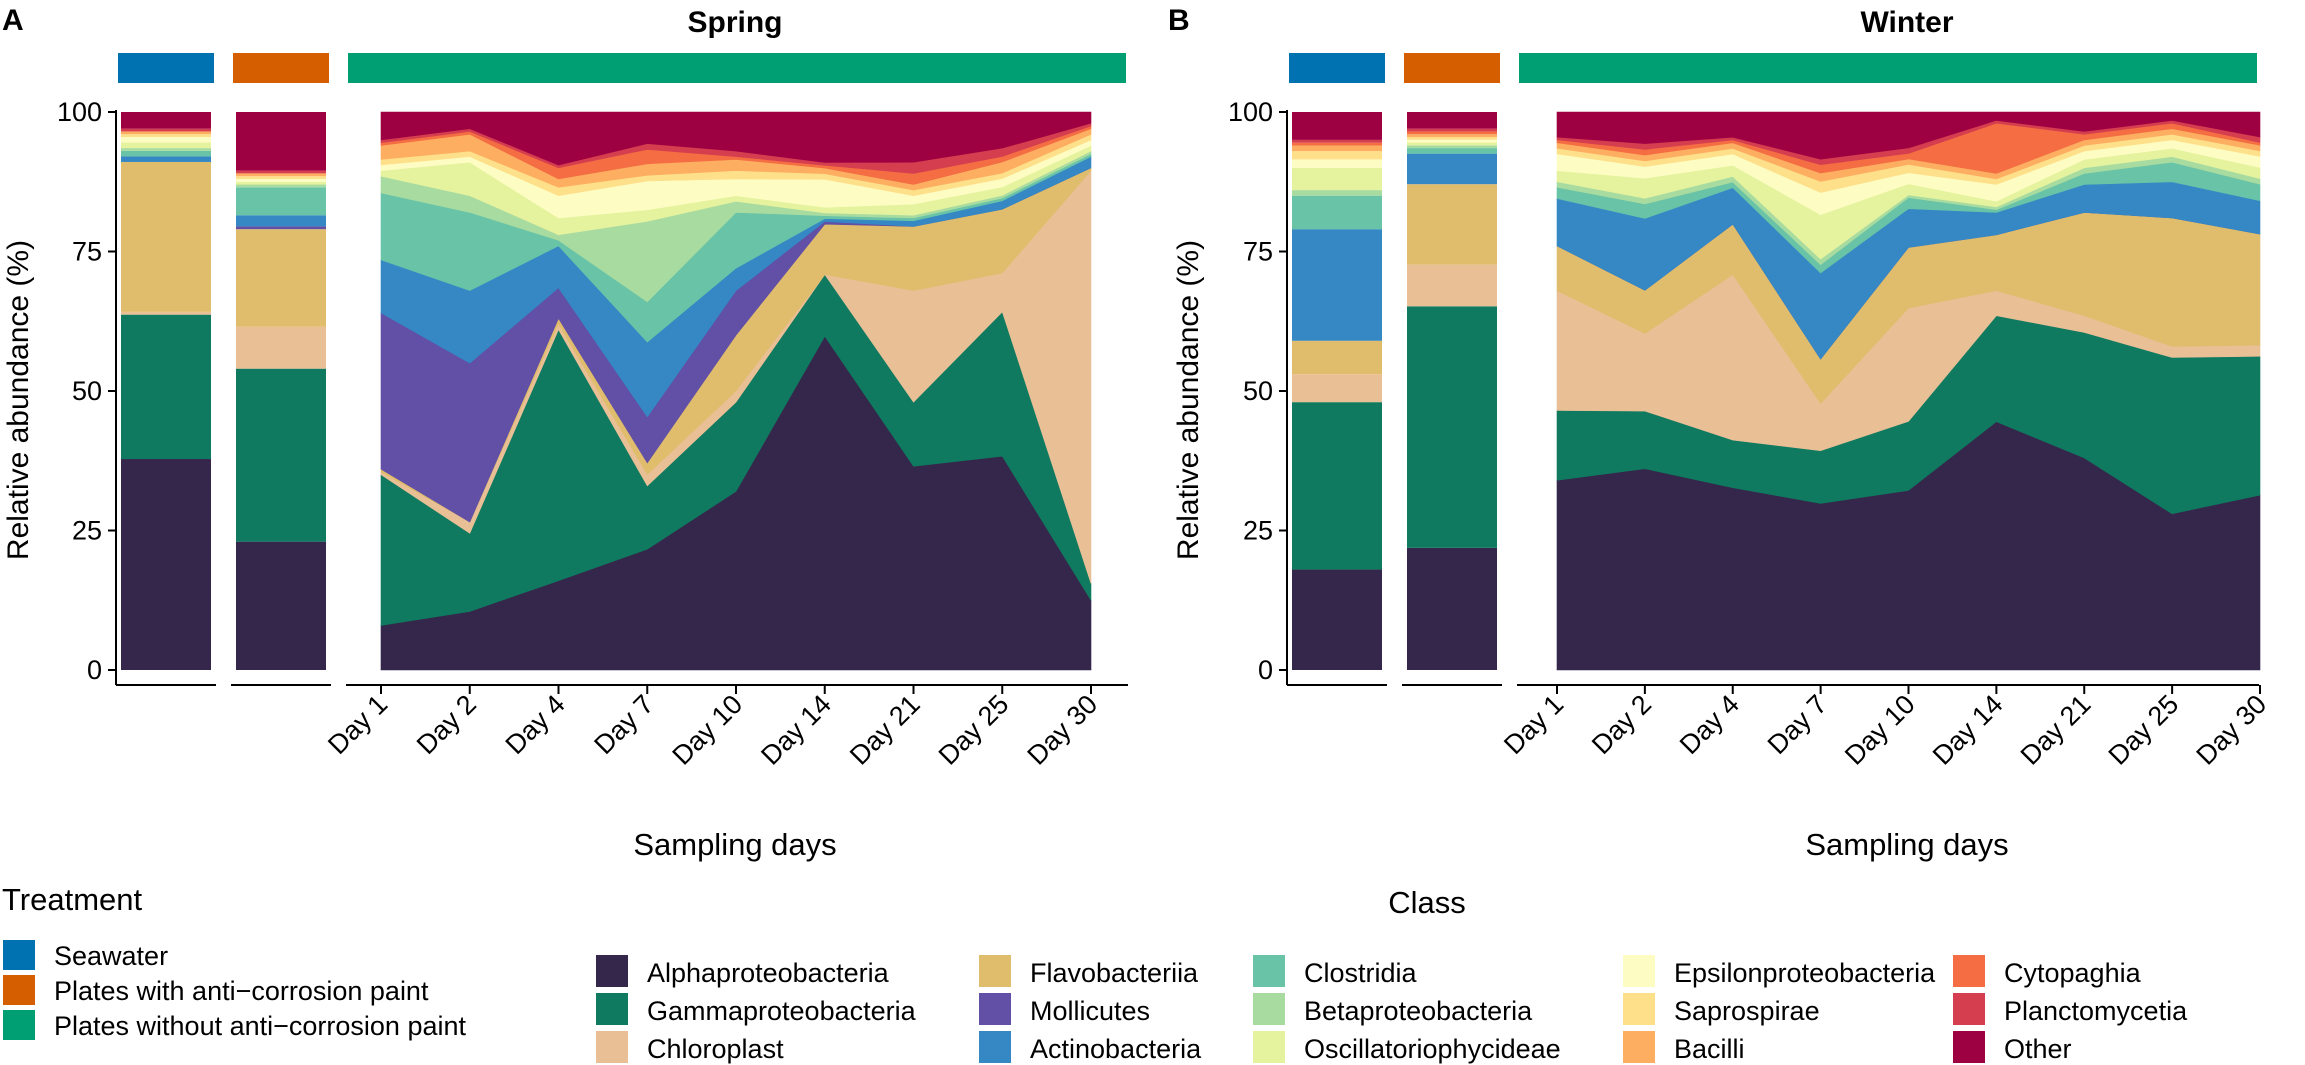 The image size is (2305, 1065). Describe the element at coordinates (768, 973) in the screenshot. I see `legend-label-class: Alphaproteobacteria` at that location.